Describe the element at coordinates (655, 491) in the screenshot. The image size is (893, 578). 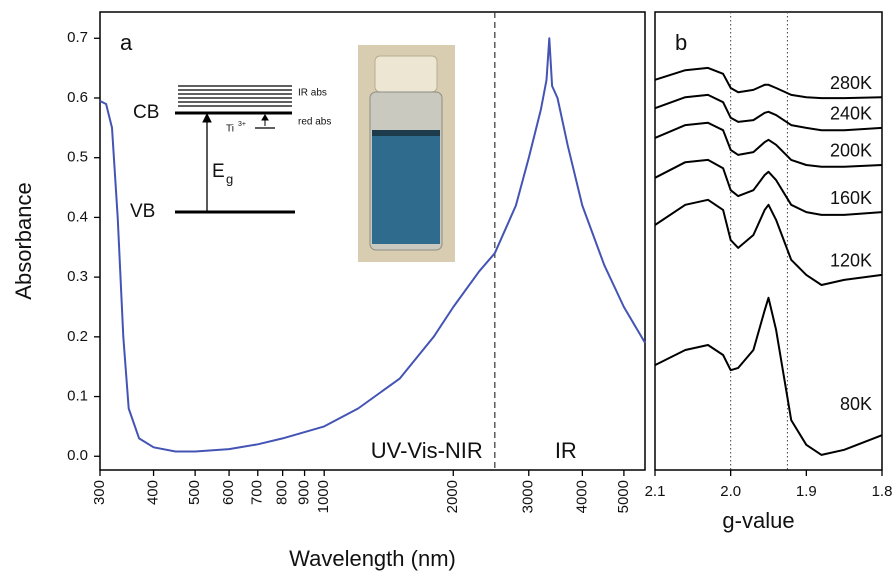
I see `x-tick-label: 2.1` at that location.